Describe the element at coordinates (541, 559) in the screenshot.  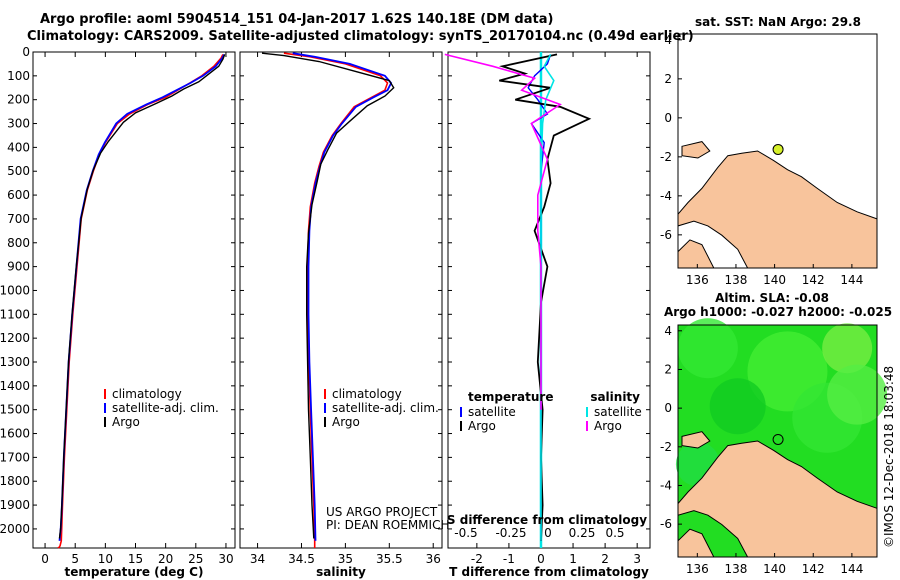
I see `xtick-label-difference: 0` at that location.